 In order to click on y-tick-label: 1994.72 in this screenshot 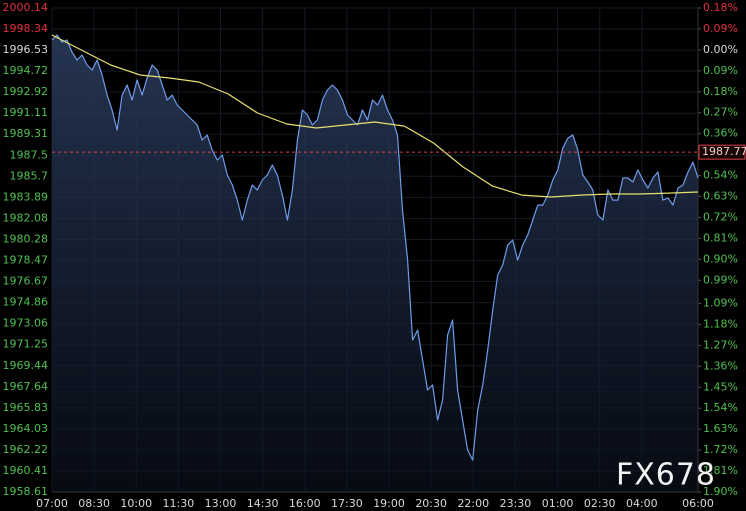, I will do `click(26, 70)`.